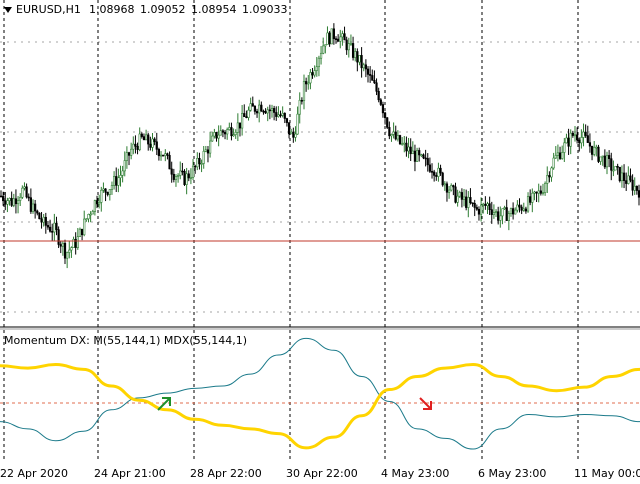  Describe the element at coordinates (8, 10) in the screenshot. I see `triangle-down-icon` at that location.